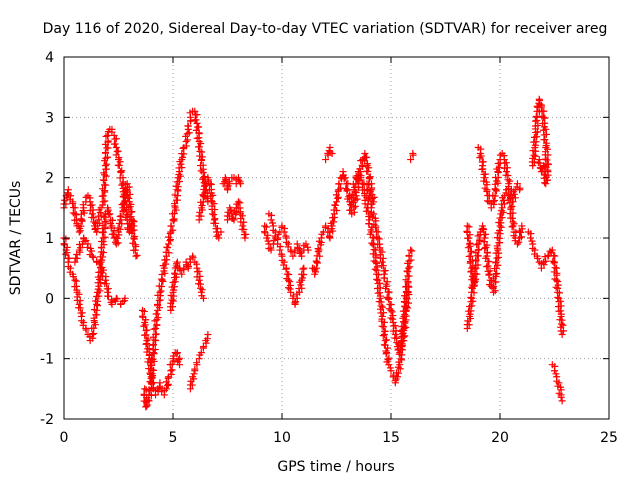 This screenshot has width=640, height=480. What do you see at coordinates (49, 299) in the screenshot?
I see `y-tick-label: 0` at bounding box center [49, 299].